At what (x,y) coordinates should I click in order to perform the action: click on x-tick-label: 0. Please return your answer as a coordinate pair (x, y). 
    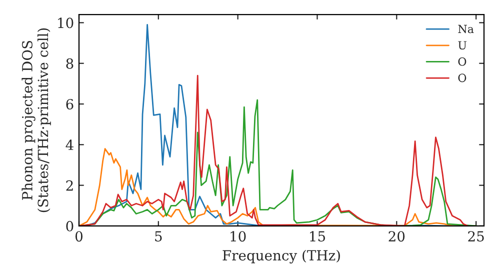
    Looking at the image, I should click on (78, 236).